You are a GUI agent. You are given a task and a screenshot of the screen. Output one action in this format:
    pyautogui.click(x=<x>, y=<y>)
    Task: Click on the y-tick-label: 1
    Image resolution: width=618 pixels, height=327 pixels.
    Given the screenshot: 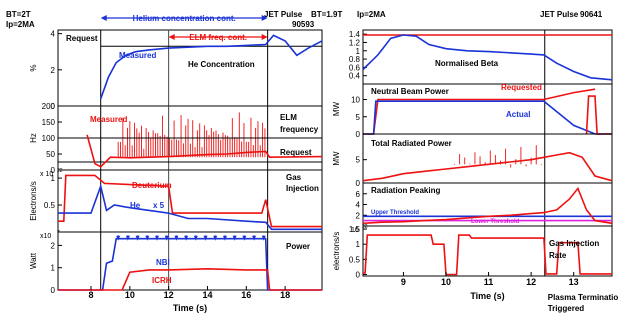 What is the action you would take?
    pyautogui.click(x=358, y=51)
    